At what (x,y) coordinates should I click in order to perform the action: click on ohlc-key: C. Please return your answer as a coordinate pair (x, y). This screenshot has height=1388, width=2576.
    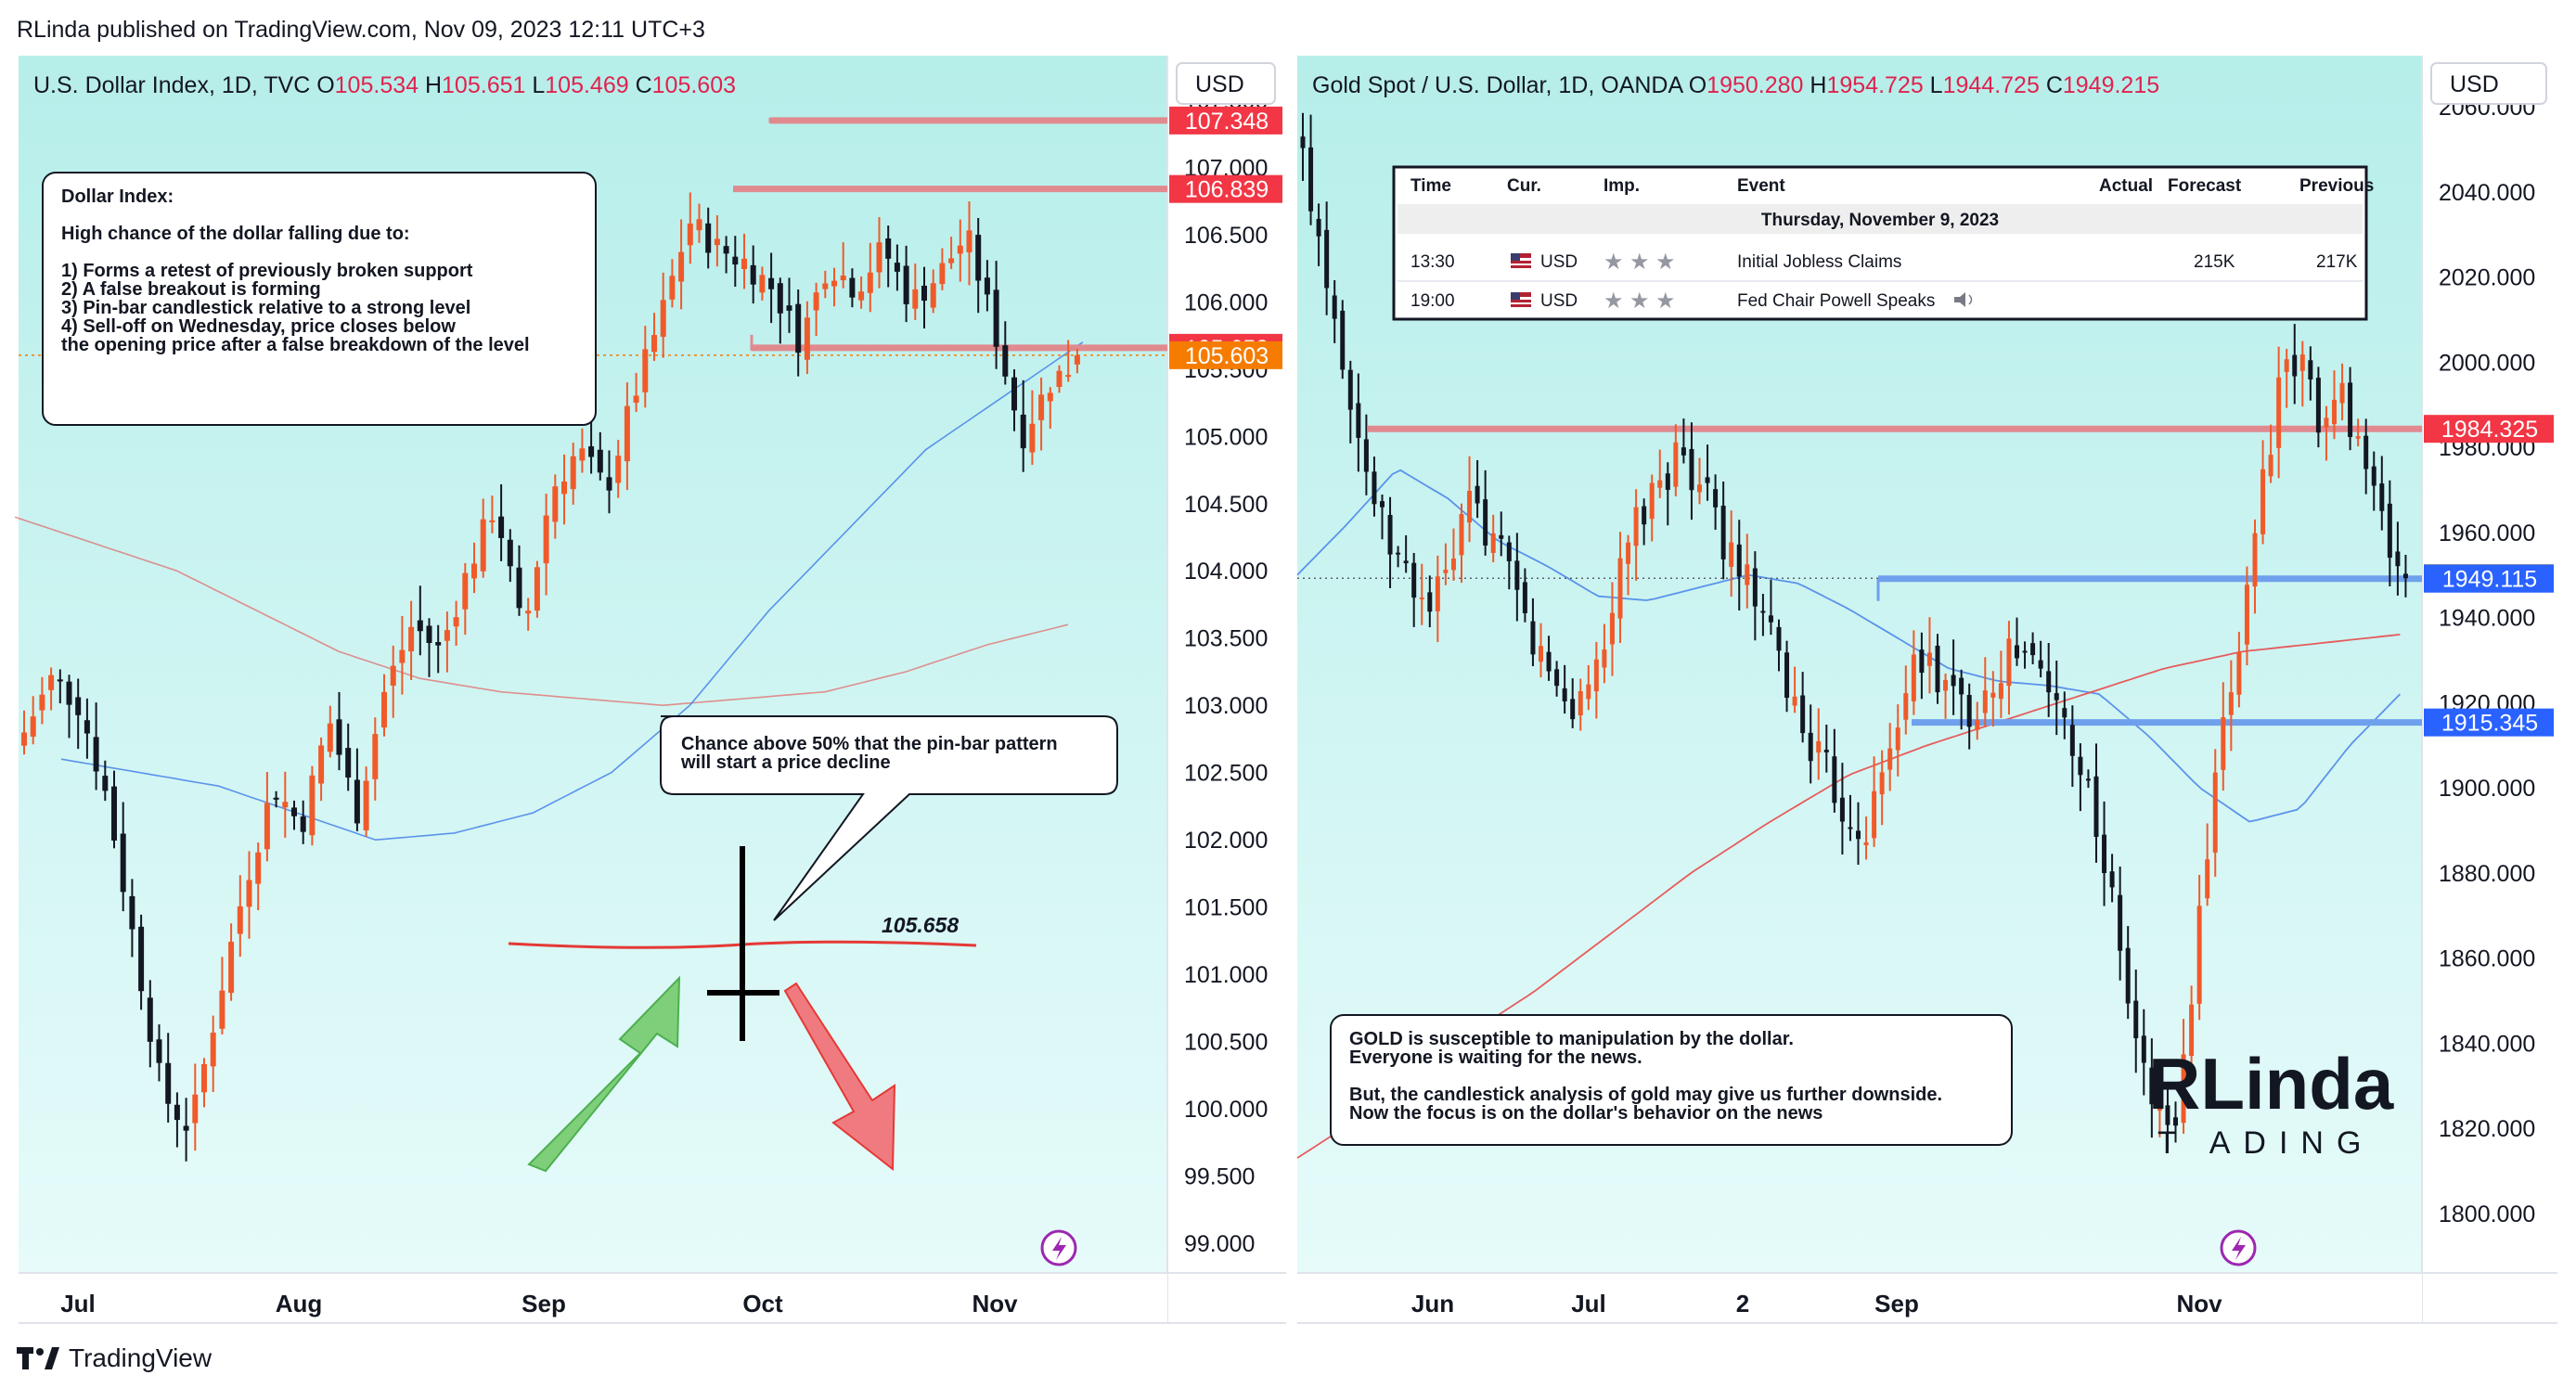
    Looking at the image, I should click on (2052, 85).